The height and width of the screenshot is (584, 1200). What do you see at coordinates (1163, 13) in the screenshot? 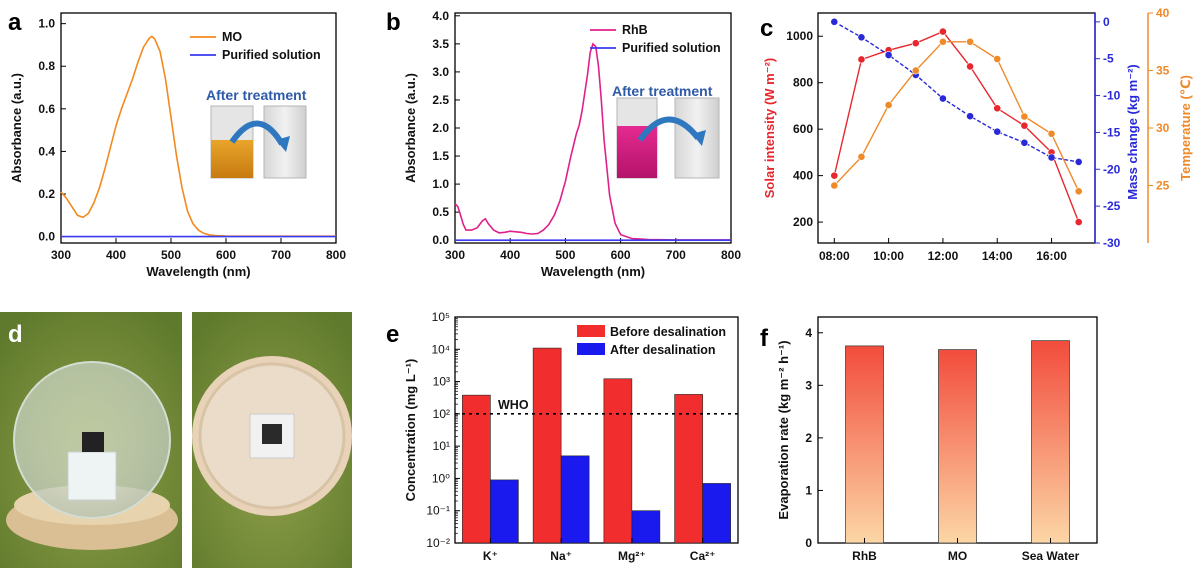
I see `temperature-y-tick-label: 40` at bounding box center [1163, 13].